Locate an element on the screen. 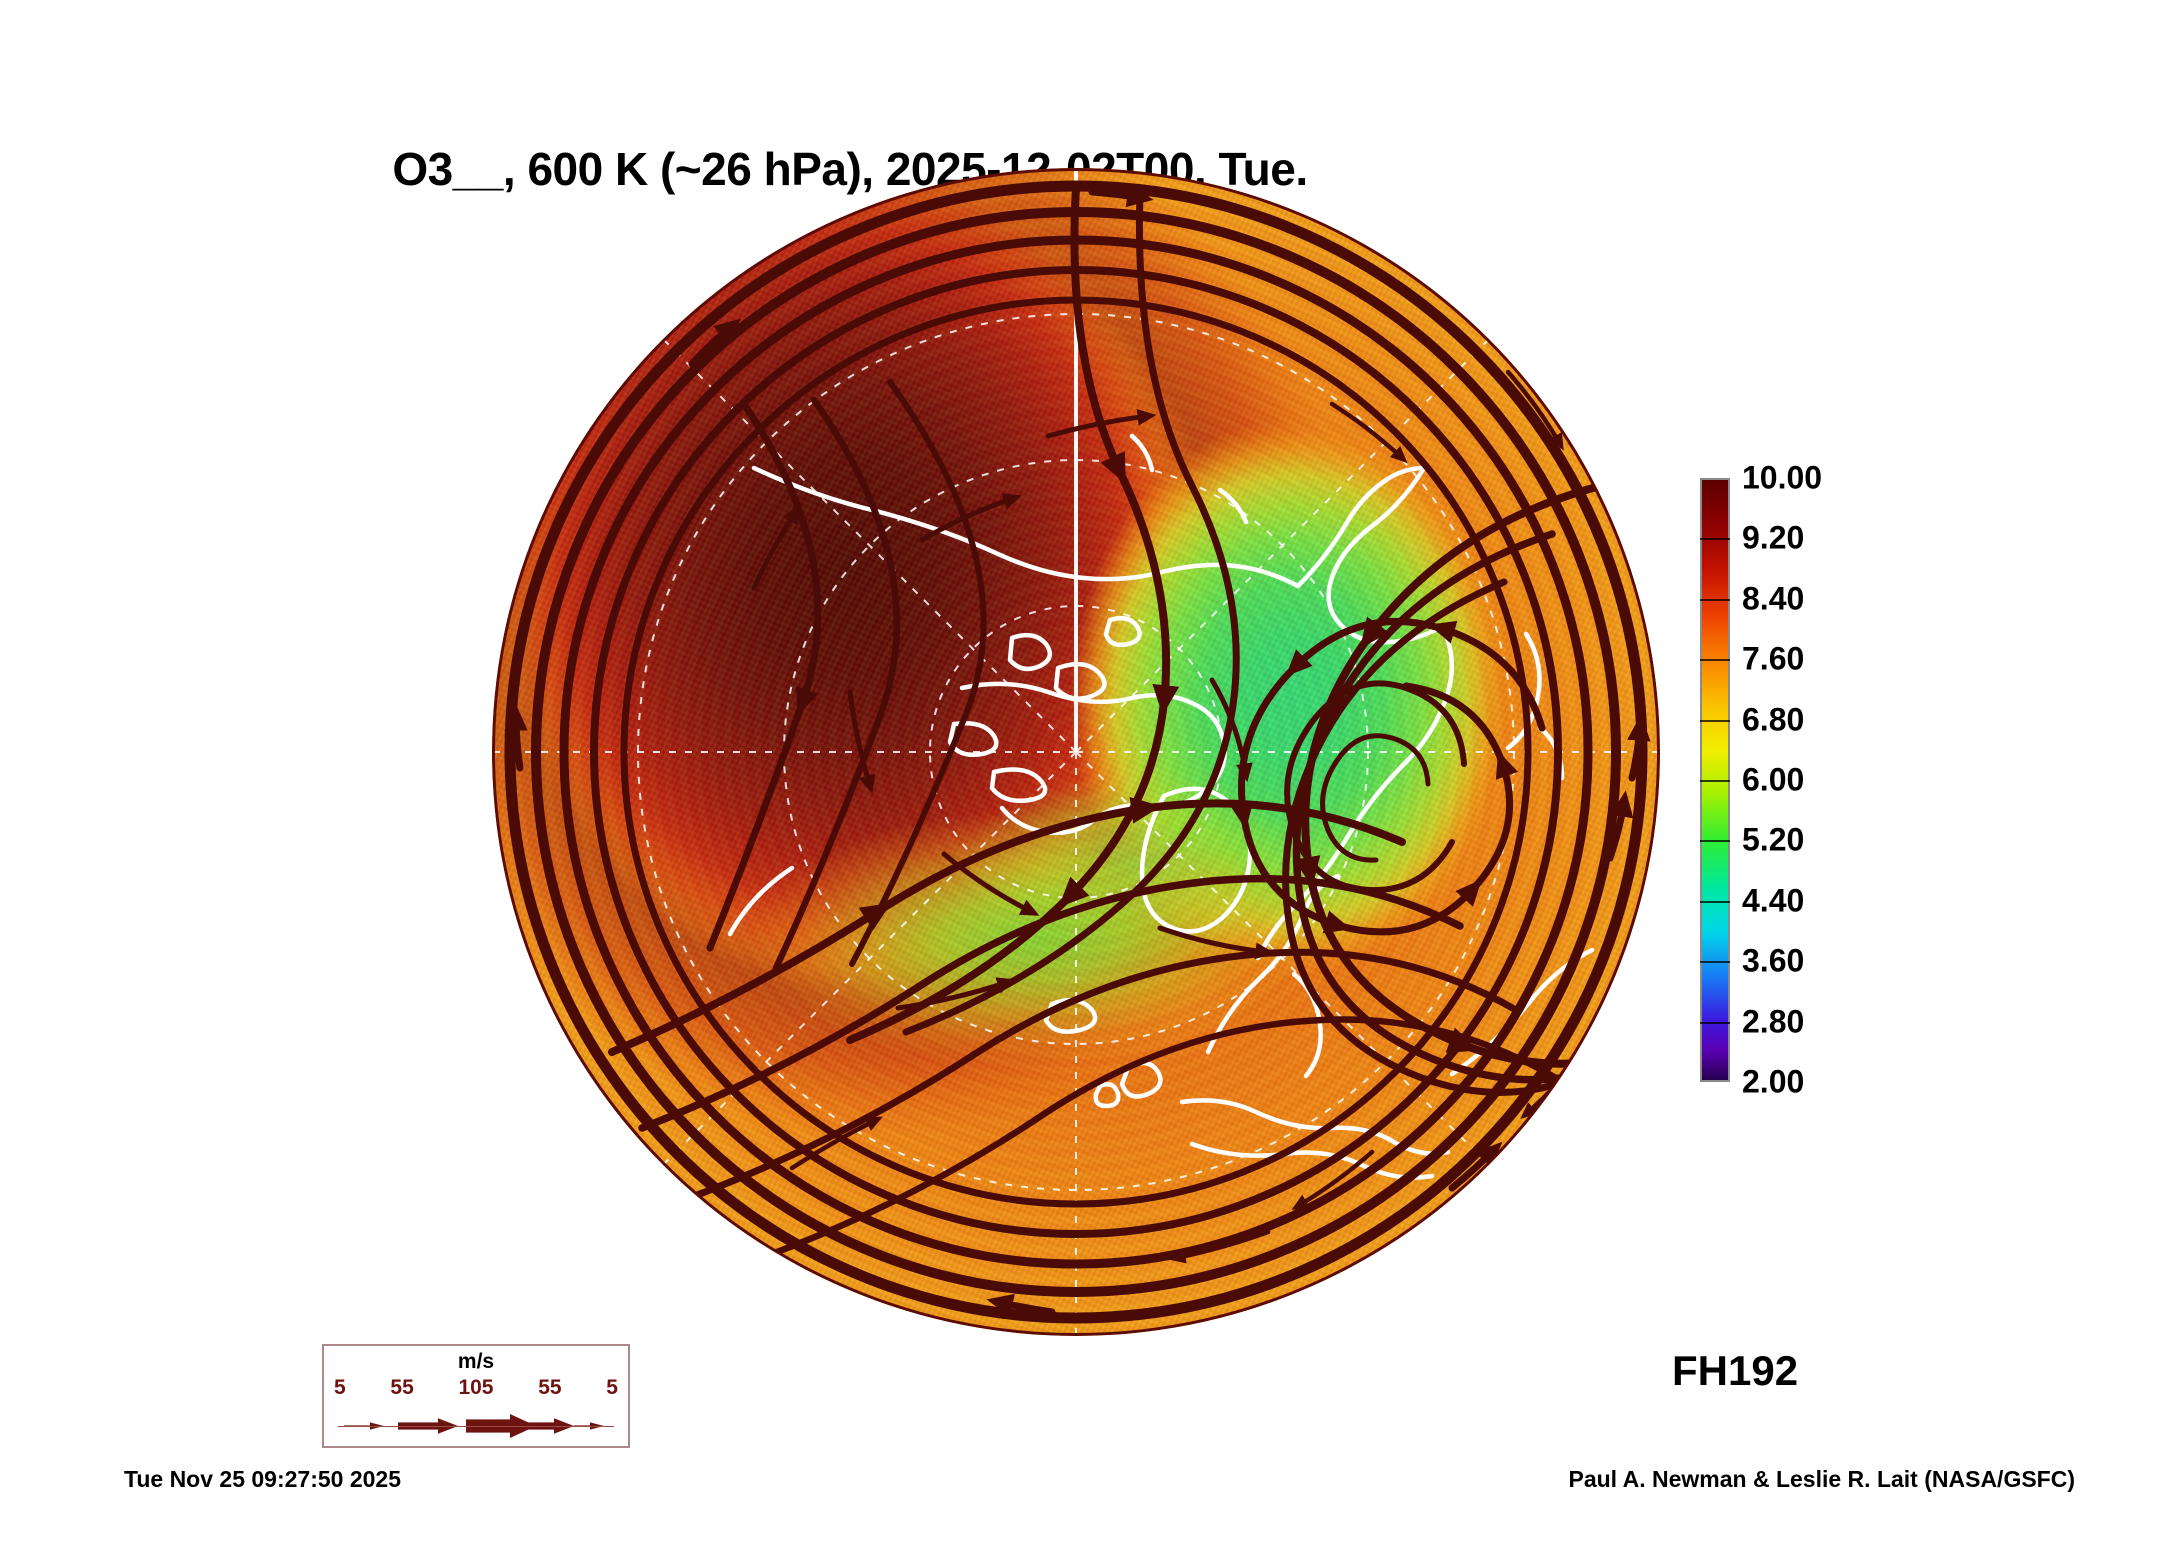 The width and height of the screenshot is (2165, 1561). wind-legend-arrows is located at coordinates (476, 1427).